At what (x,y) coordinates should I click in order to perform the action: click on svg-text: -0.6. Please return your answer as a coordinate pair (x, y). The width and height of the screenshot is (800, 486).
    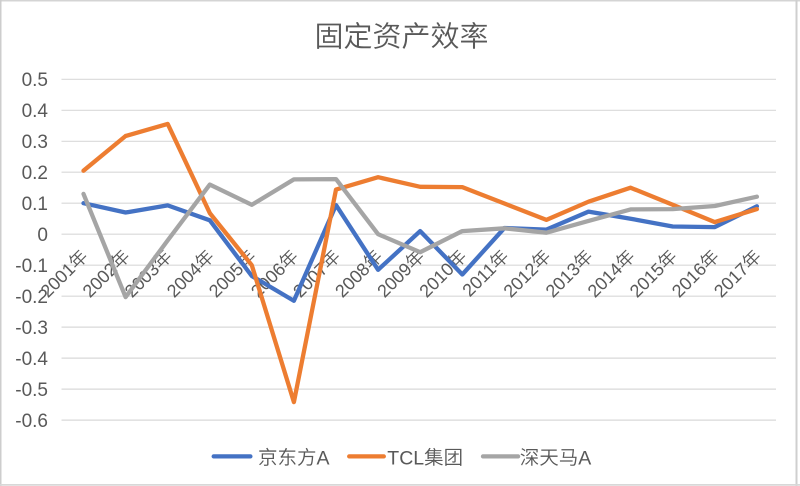
    Looking at the image, I should click on (31, 421).